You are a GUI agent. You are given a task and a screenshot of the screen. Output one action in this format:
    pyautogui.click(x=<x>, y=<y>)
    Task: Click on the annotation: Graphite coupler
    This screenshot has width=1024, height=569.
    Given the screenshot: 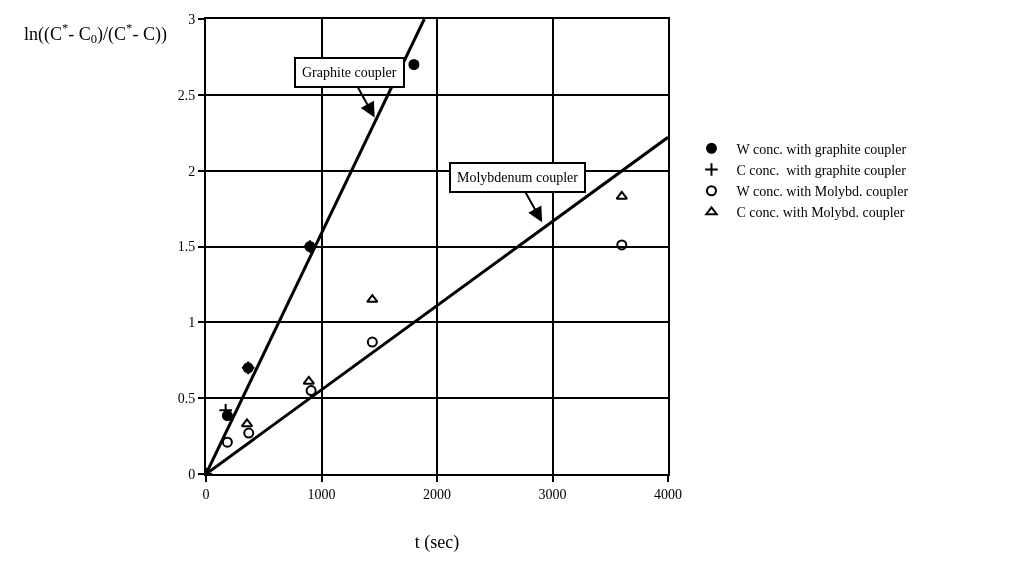 What is the action you would take?
    pyautogui.click(x=349, y=72)
    